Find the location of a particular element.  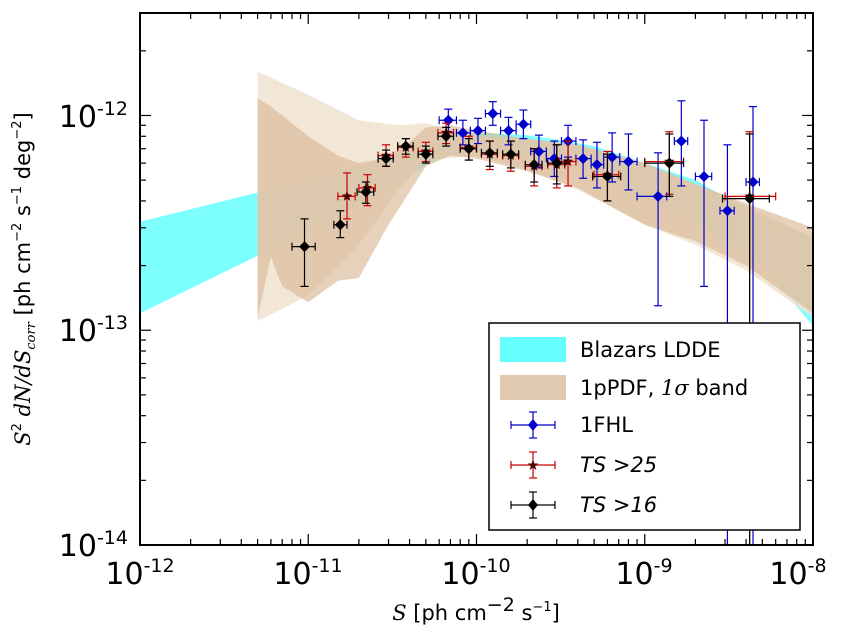

y-axis-label: S2 dN/dScorr [ph cm−2 s−1 deg−2] is located at coordinates (24, 278).